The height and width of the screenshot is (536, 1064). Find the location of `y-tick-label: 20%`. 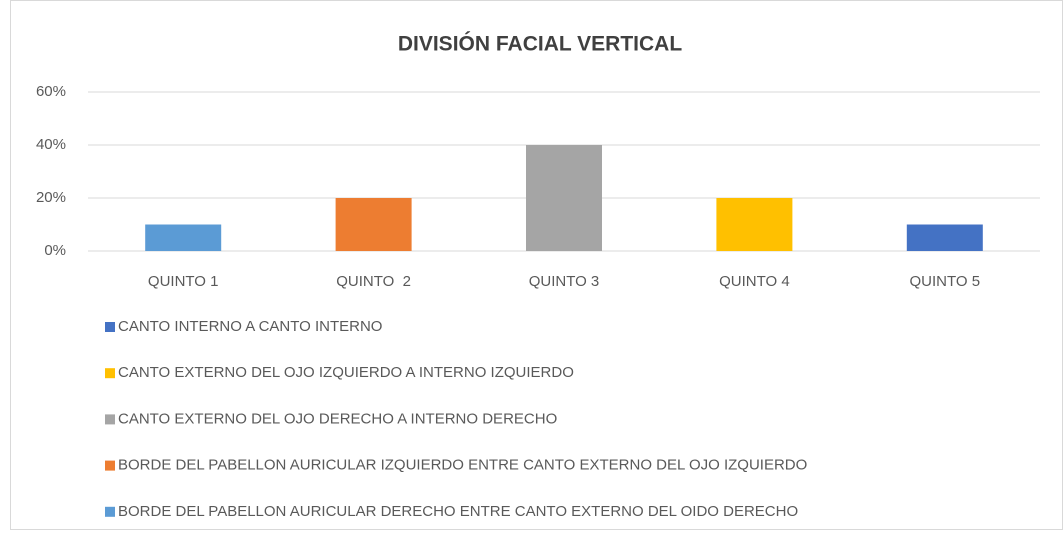

y-tick-label: 20% is located at coordinates (51, 197).